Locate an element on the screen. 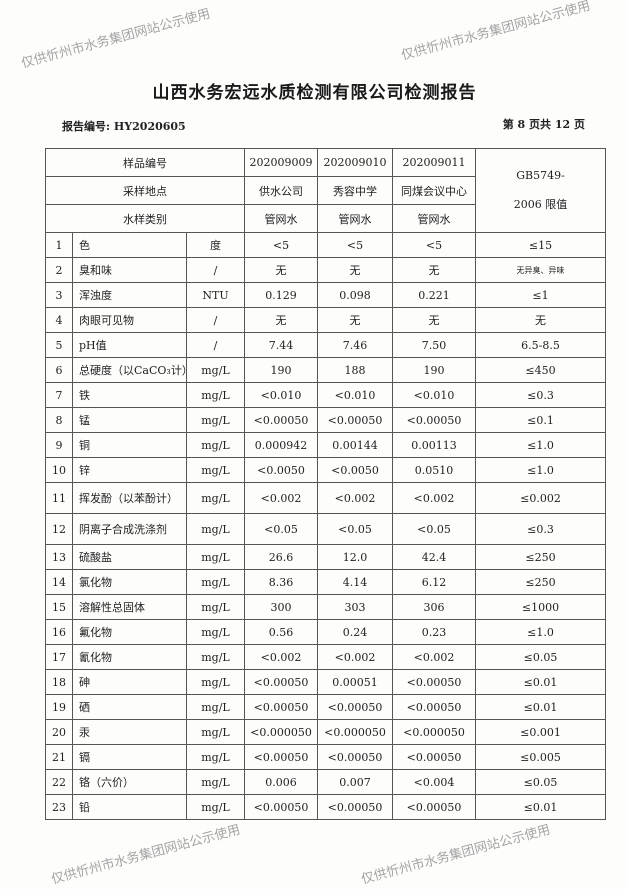 Image resolution: width=629 pixels, height=889 pixels. row-number: 7 is located at coordinates (59, 395).